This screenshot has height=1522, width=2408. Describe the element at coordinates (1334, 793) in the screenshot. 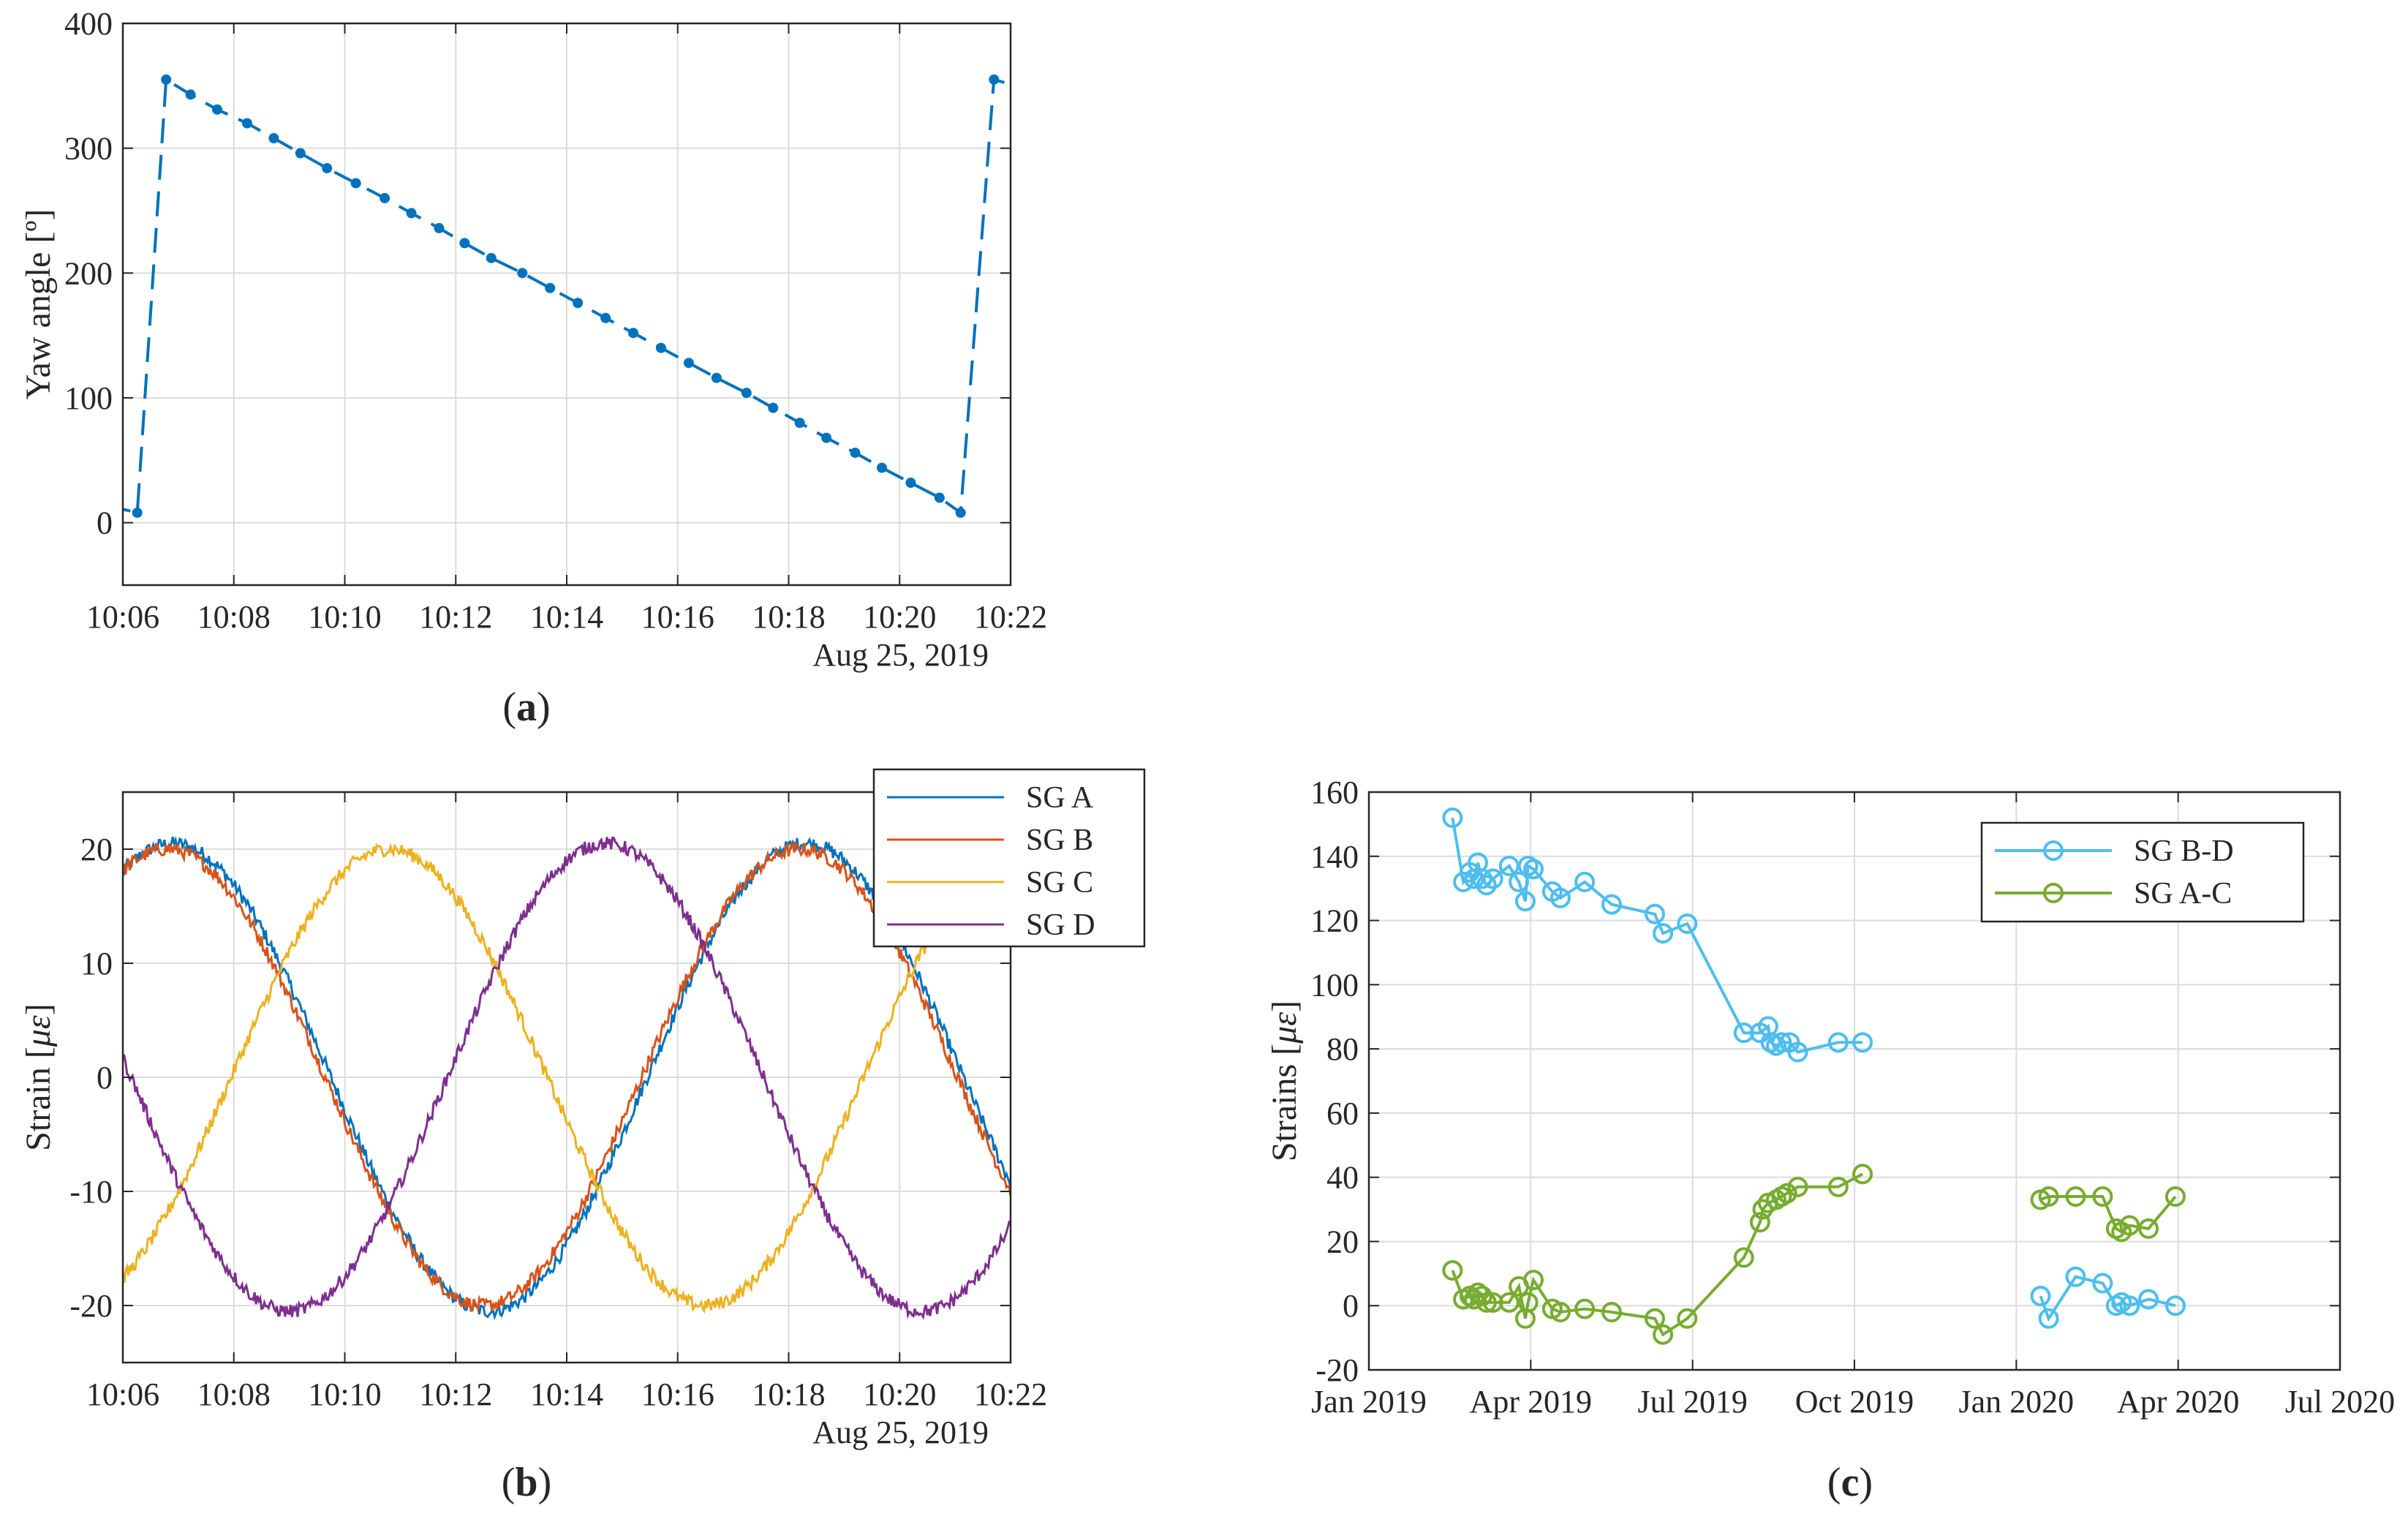

I see `y-tick-label: 160` at that location.